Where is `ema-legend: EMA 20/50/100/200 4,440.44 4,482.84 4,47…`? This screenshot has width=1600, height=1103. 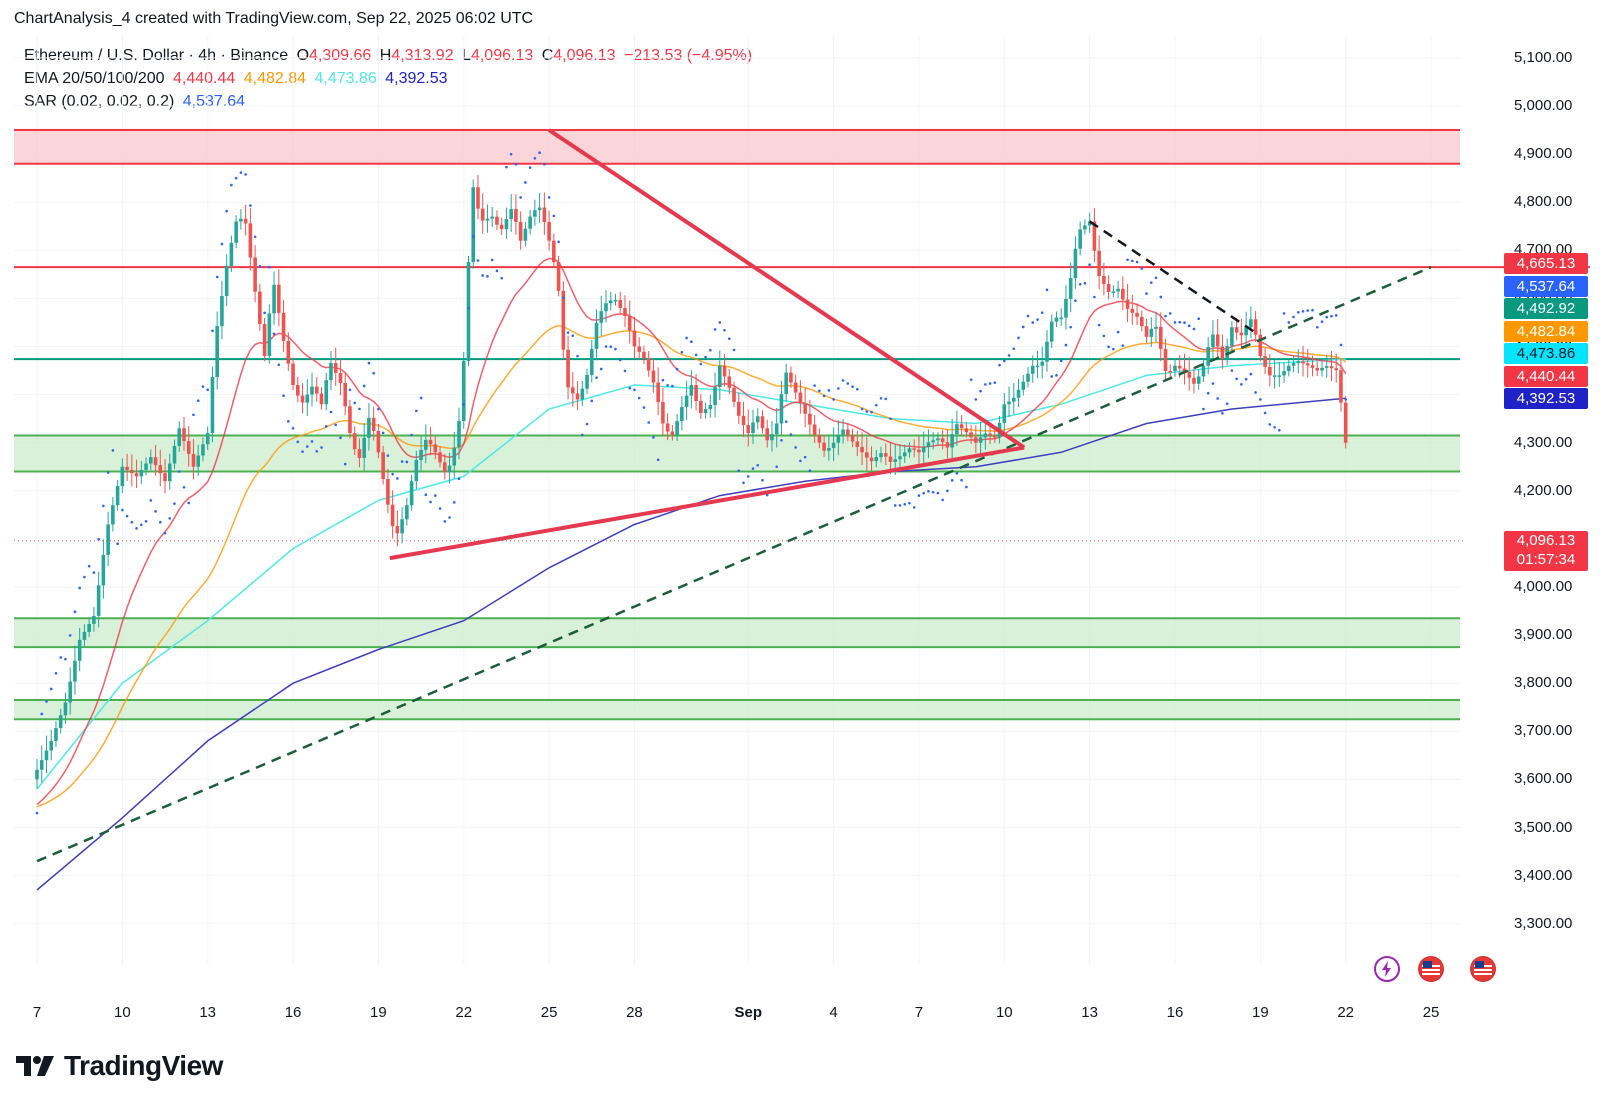
ema-legend: EMA 20/50/100/200 4,440.44 4,482.84 4,47… is located at coordinates (238, 79).